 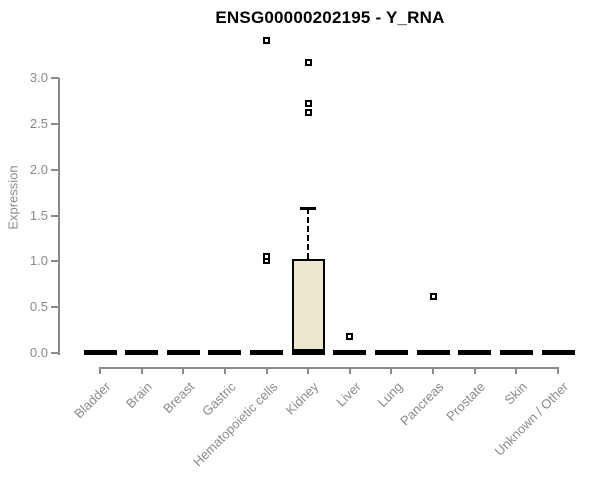 I want to click on y-tick-label: 2.5, so click(x=38, y=123).